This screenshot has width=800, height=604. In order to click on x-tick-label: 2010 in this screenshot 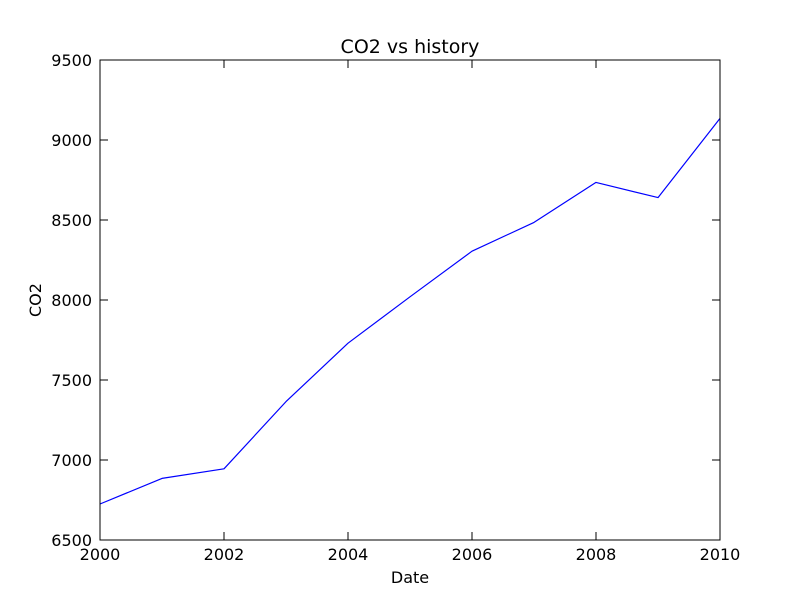, I will do `click(720, 554)`.